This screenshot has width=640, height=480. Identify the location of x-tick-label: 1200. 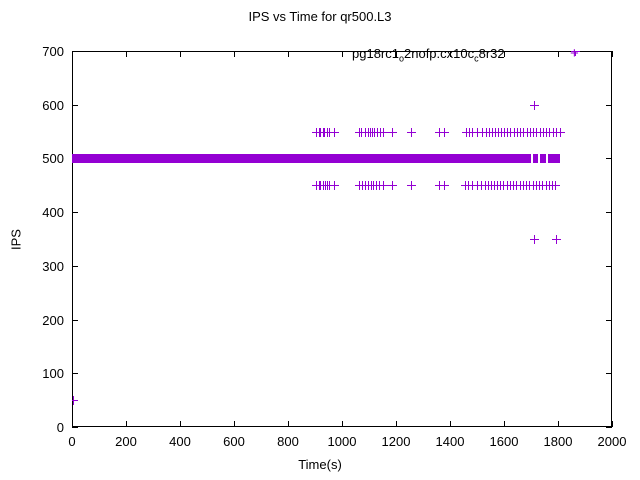
(396, 441).